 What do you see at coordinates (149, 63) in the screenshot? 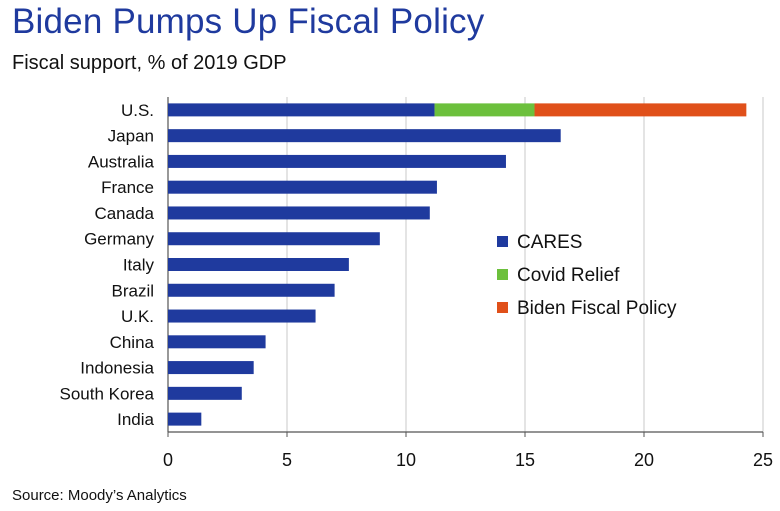
I see `chart-subtitle: Fiscal support, % of 2019 GDP` at bounding box center [149, 63].